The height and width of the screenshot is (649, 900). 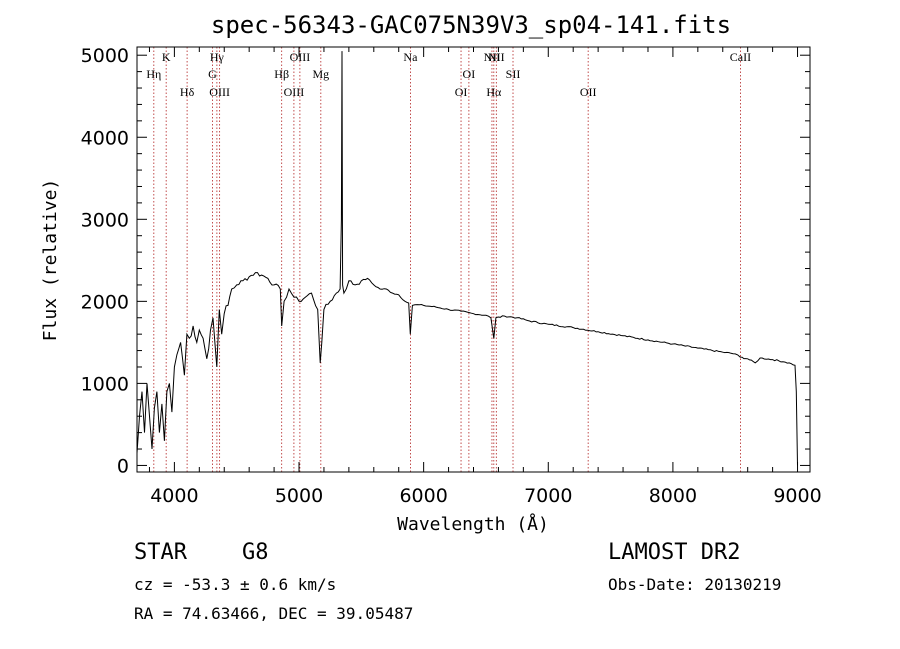 What do you see at coordinates (300, 57) in the screenshot?
I see `line-label-8: OIII` at bounding box center [300, 57].